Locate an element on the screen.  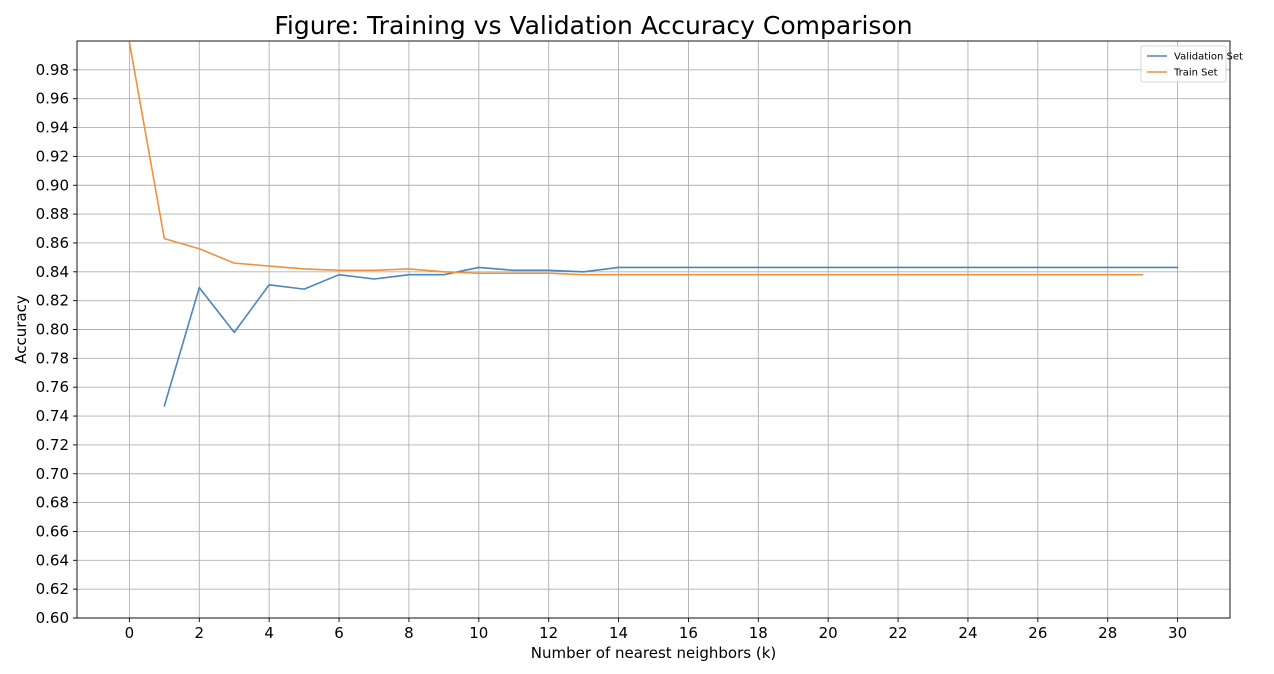
legend: Validation Set Train Set is located at coordinates (1191, 64).